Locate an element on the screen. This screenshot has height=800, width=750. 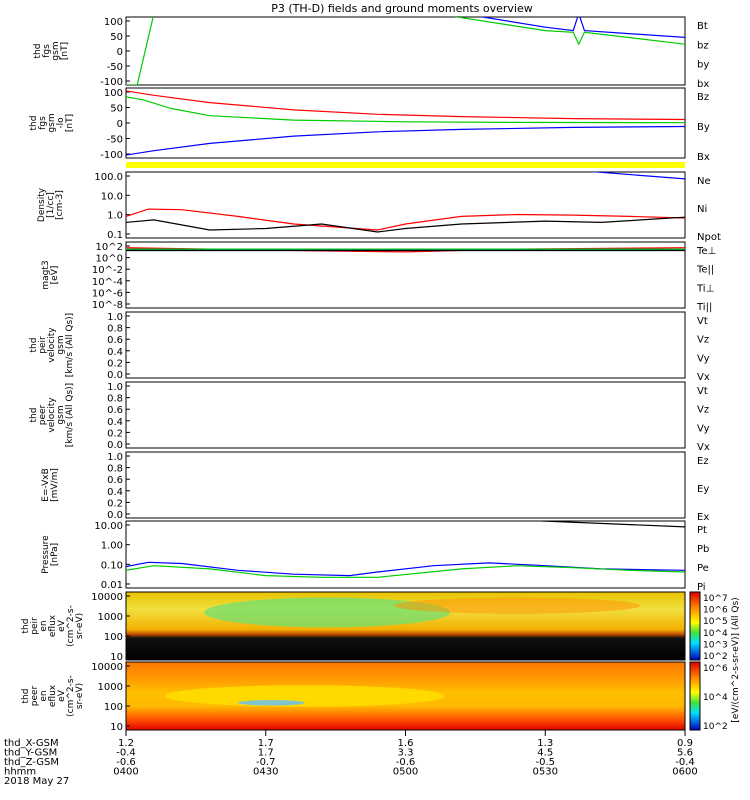
y-tick-label: 0.1 is located at coordinates (115, 235).